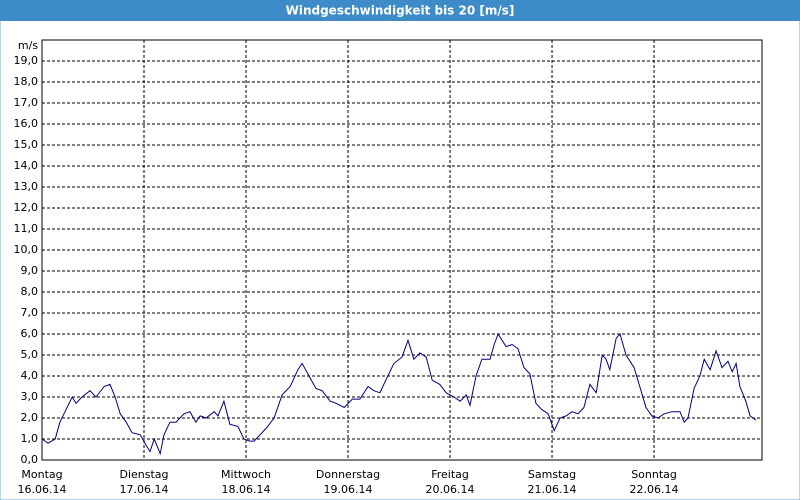 Image resolution: width=800 pixels, height=500 pixels. I want to click on y-tick-label: 12,0, so click(26, 207).